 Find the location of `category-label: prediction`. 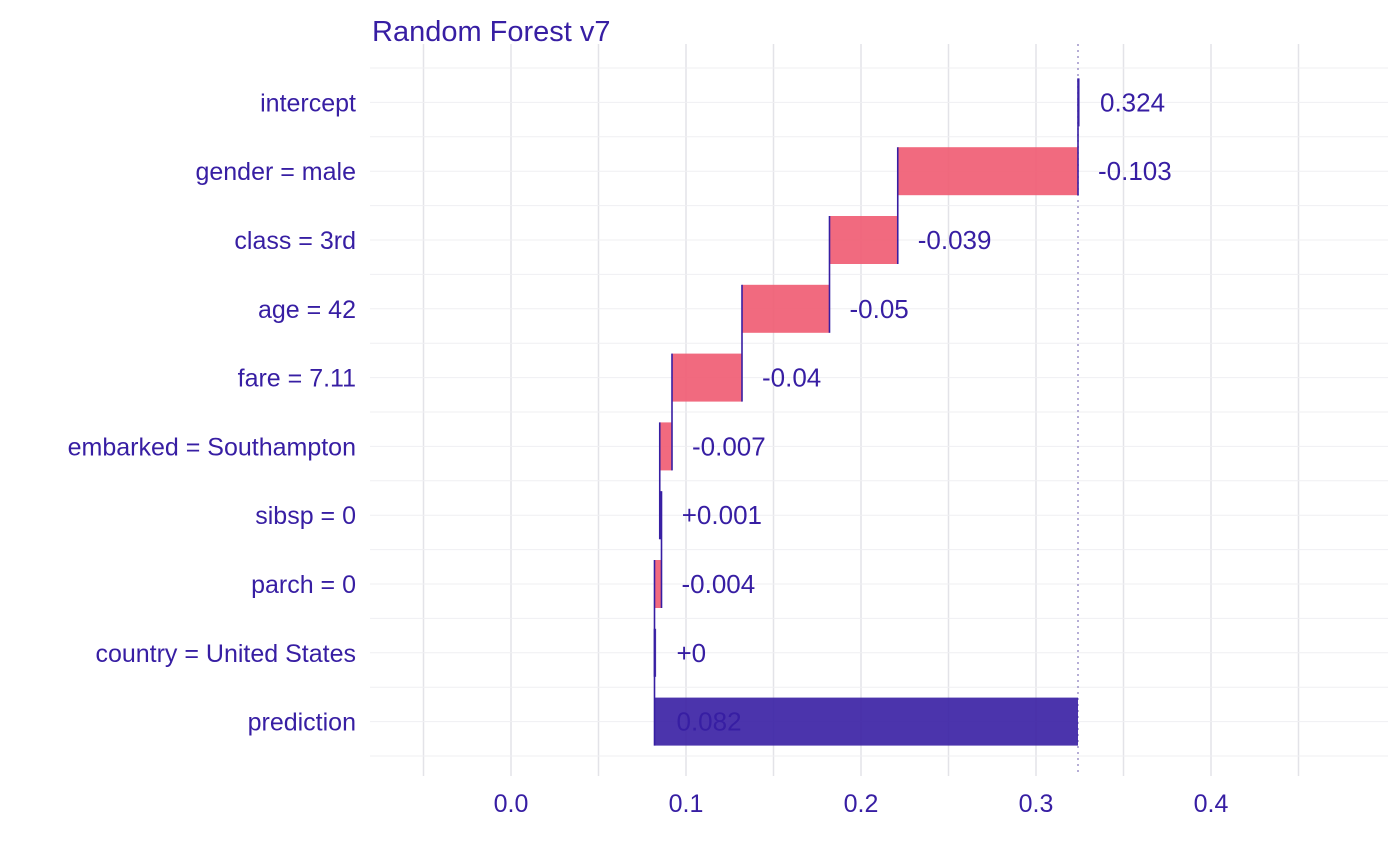

category-label: prediction is located at coordinates (302, 723).